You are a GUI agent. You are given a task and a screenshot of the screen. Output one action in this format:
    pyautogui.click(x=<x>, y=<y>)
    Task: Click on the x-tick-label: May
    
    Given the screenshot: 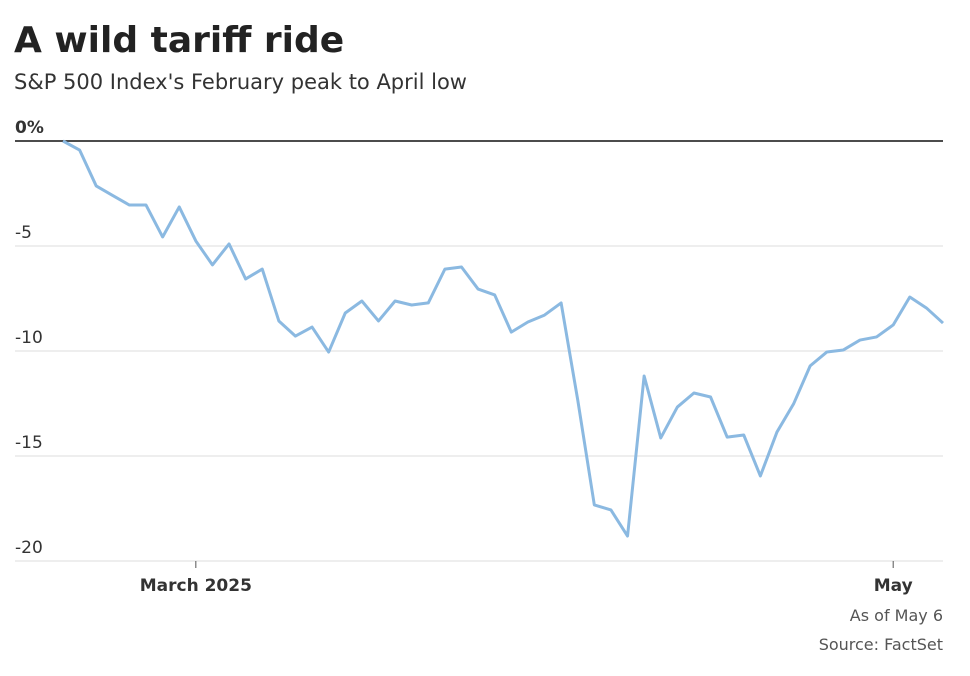 What is the action you would take?
    pyautogui.click(x=893, y=586)
    